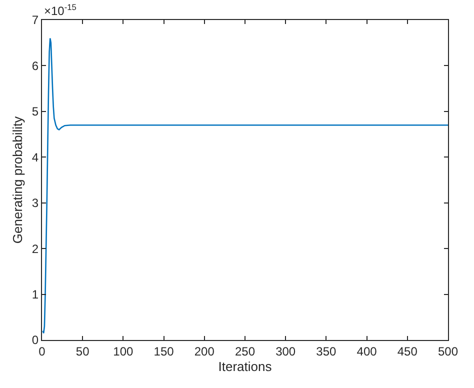 Image resolution: width=474 pixels, height=388 pixels. I want to click on y-tick-label: 1, so click(35, 294).